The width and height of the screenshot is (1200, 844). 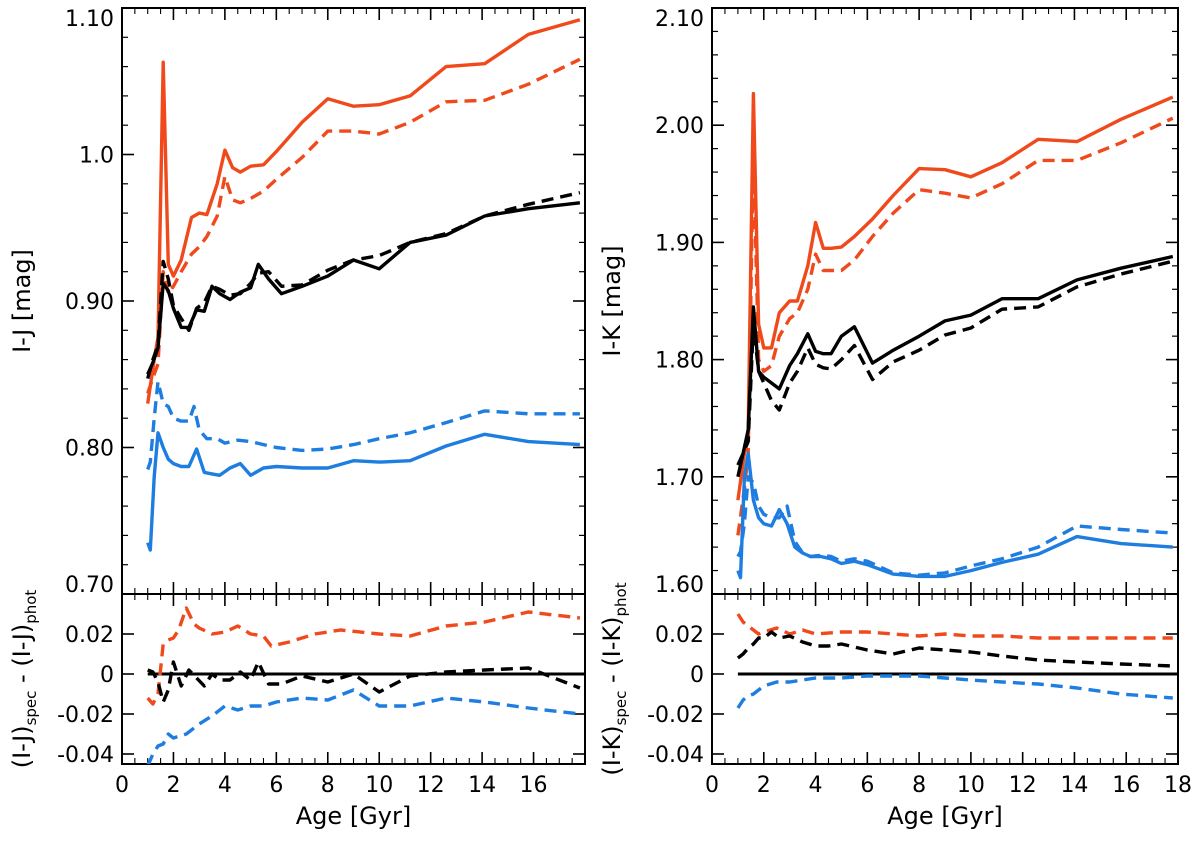 What do you see at coordinates (679, 126) in the screenshot?
I see `y-tick-label: 2.00` at bounding box center [679, 126].